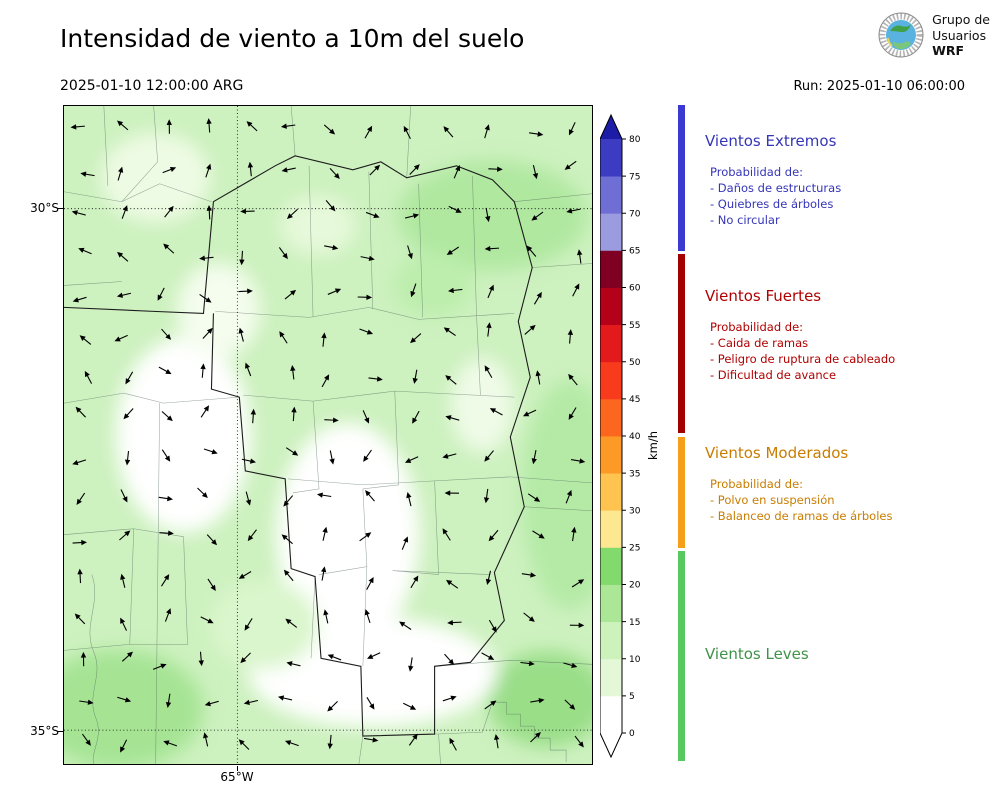  I want to click on lon-tick-mark-65w, so click(237, 768).